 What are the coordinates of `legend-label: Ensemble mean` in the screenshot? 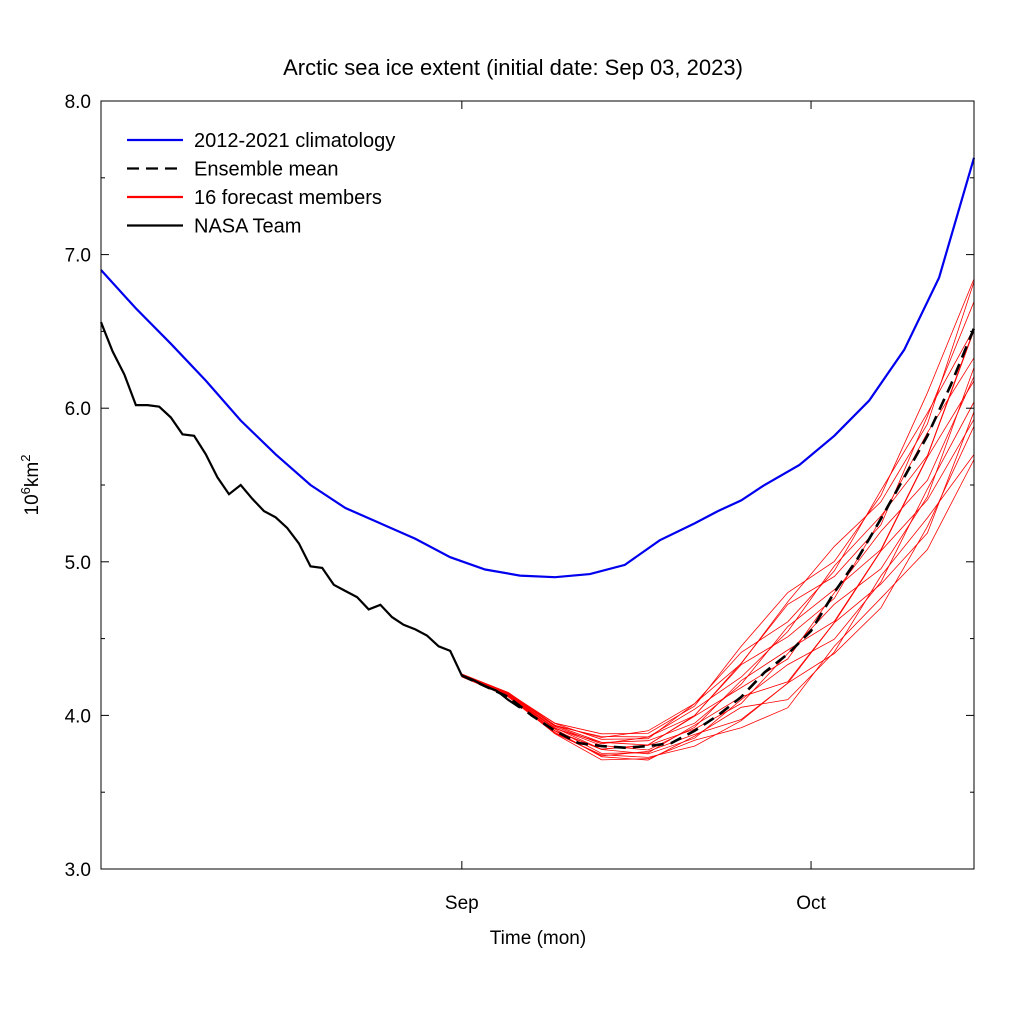 It's located at (266, 170).